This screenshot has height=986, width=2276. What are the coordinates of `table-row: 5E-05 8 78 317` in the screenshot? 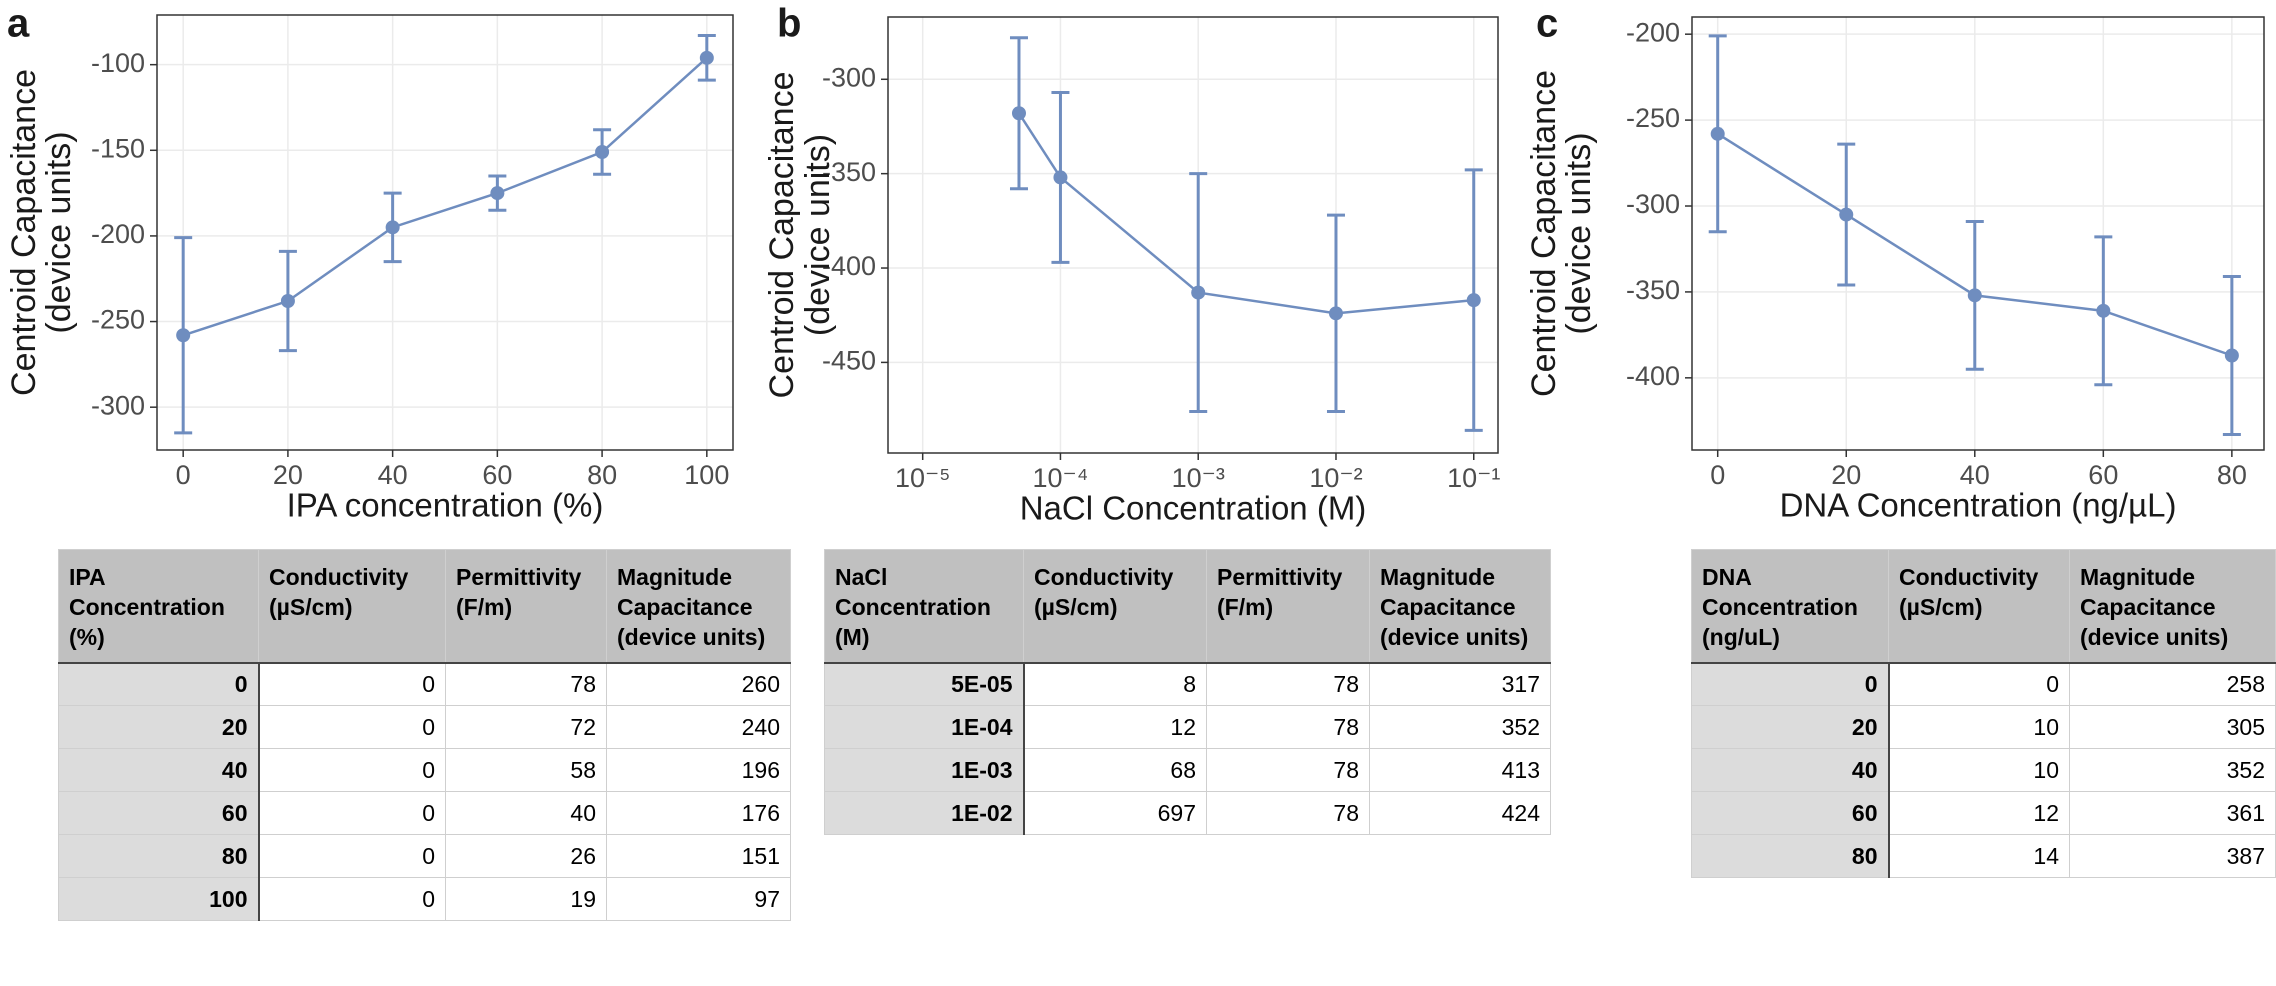 It's located at (1187, 684).